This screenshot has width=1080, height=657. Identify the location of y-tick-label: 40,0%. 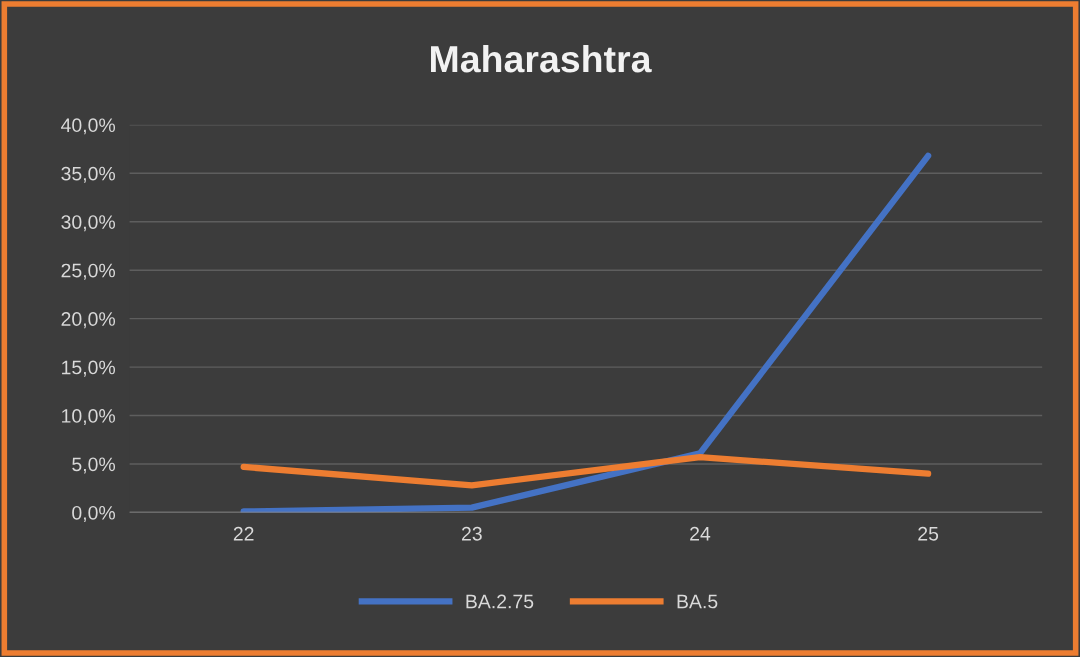
(88, 126).